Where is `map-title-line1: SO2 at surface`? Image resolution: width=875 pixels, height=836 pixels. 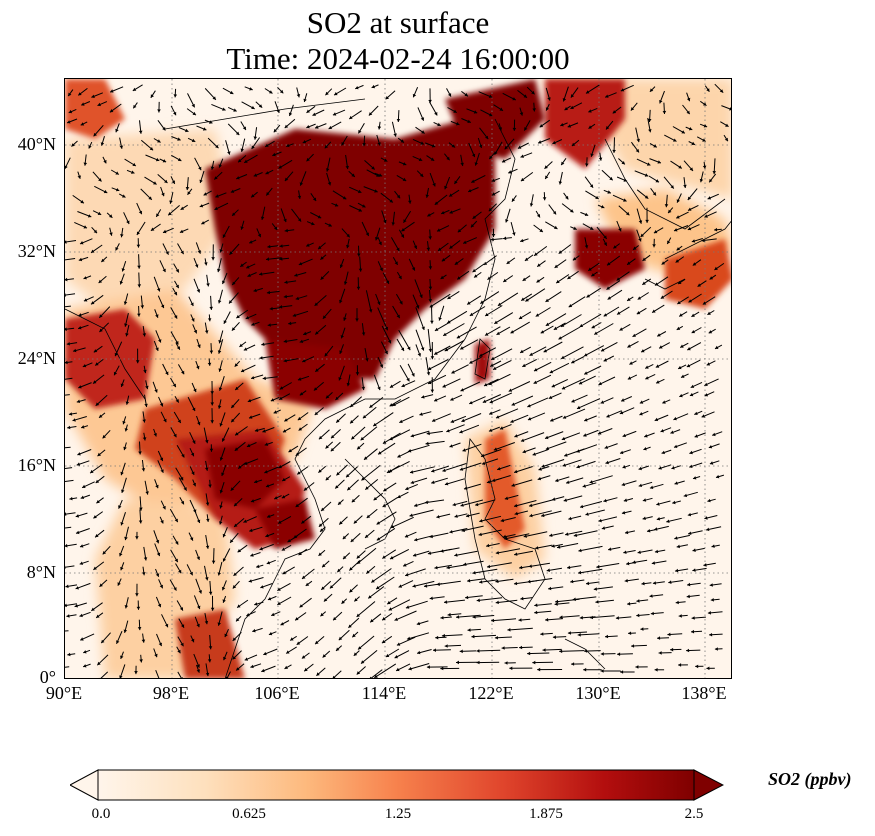
map-title-line1: SO2 at surface is located at coordinates (398, 22).